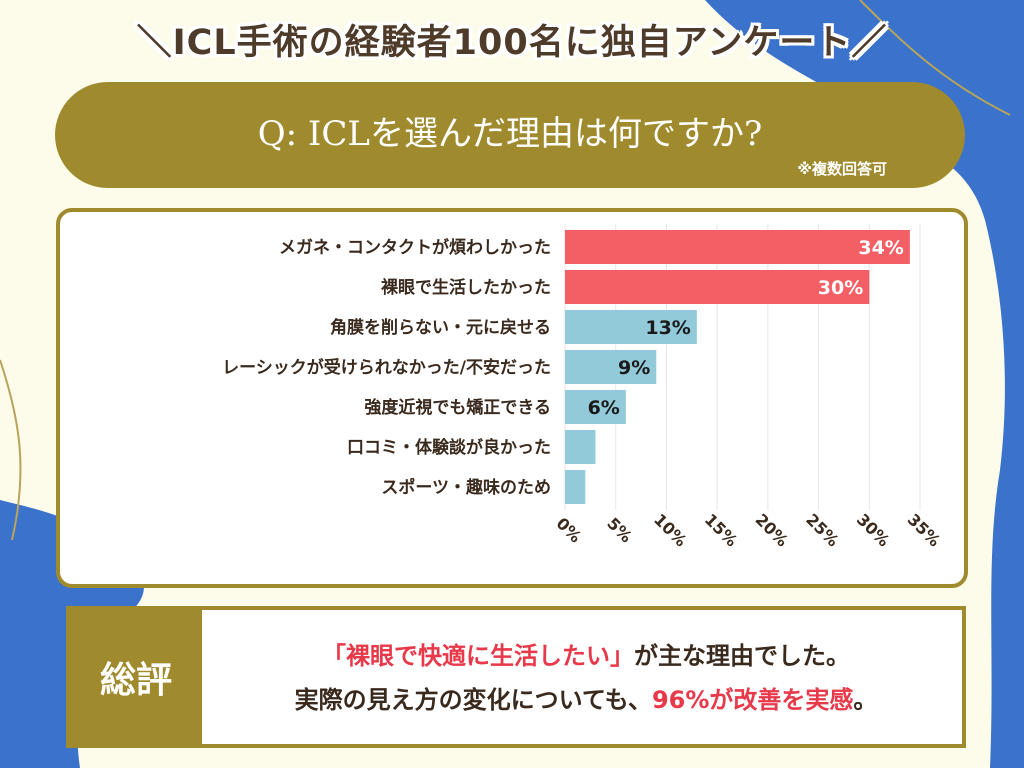 Image resolution: width=1024 pixels, height=768 pixels. I want to click on summary-line-2: 実際の見え方の変化についても、96%が改善を実感。, so click(586, 700).